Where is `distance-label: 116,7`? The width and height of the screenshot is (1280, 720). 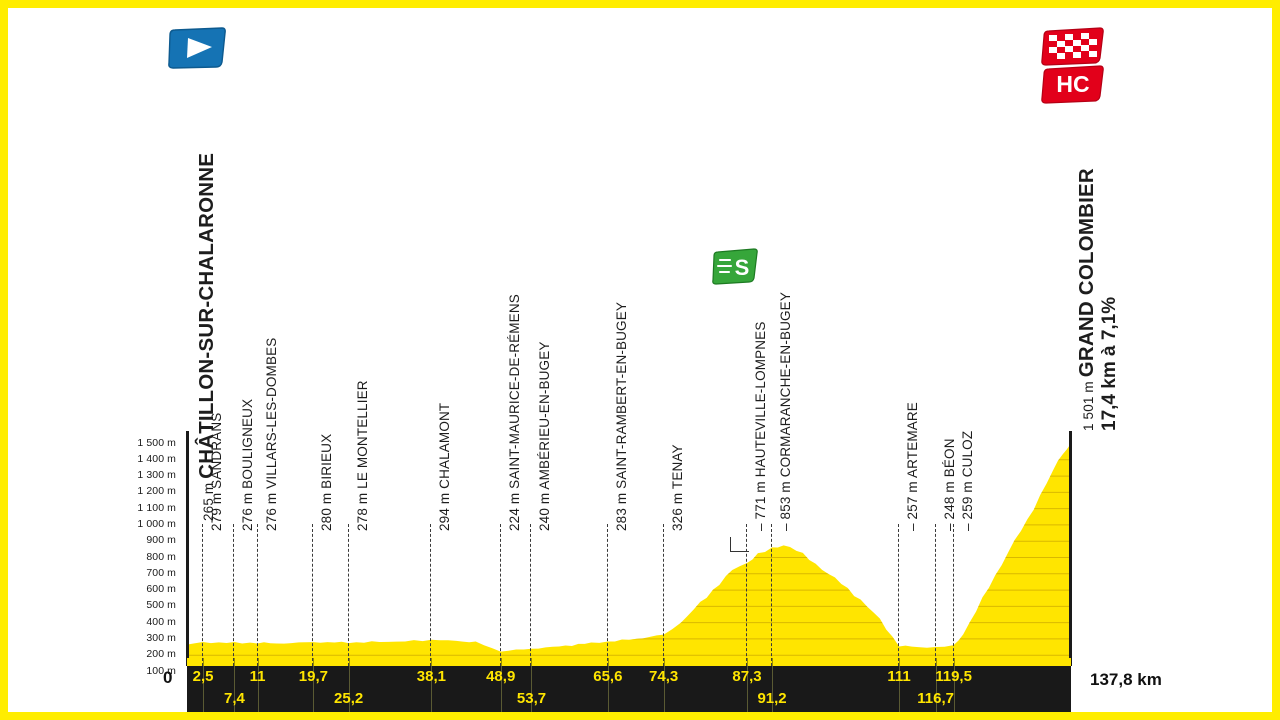
distance-label: 116,7 is located at coordinates (935, 698).